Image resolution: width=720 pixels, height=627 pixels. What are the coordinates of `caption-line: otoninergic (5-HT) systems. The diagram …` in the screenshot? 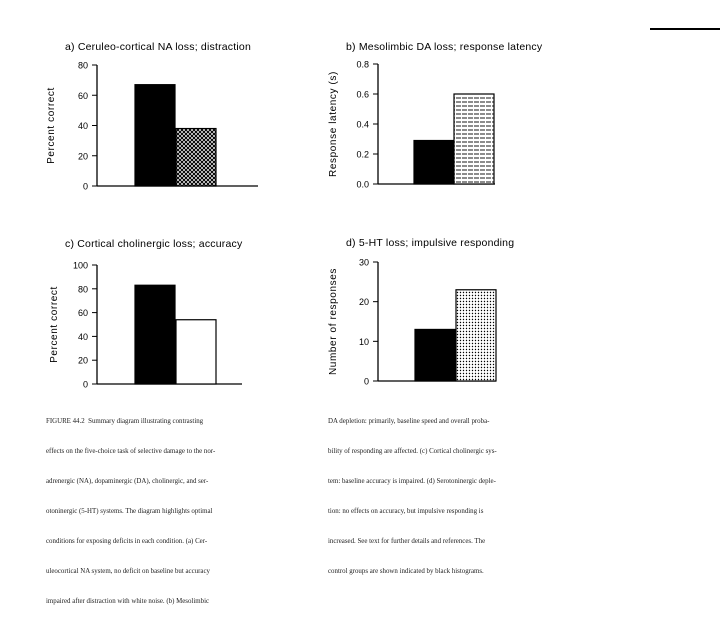 It's located at (129, 511).